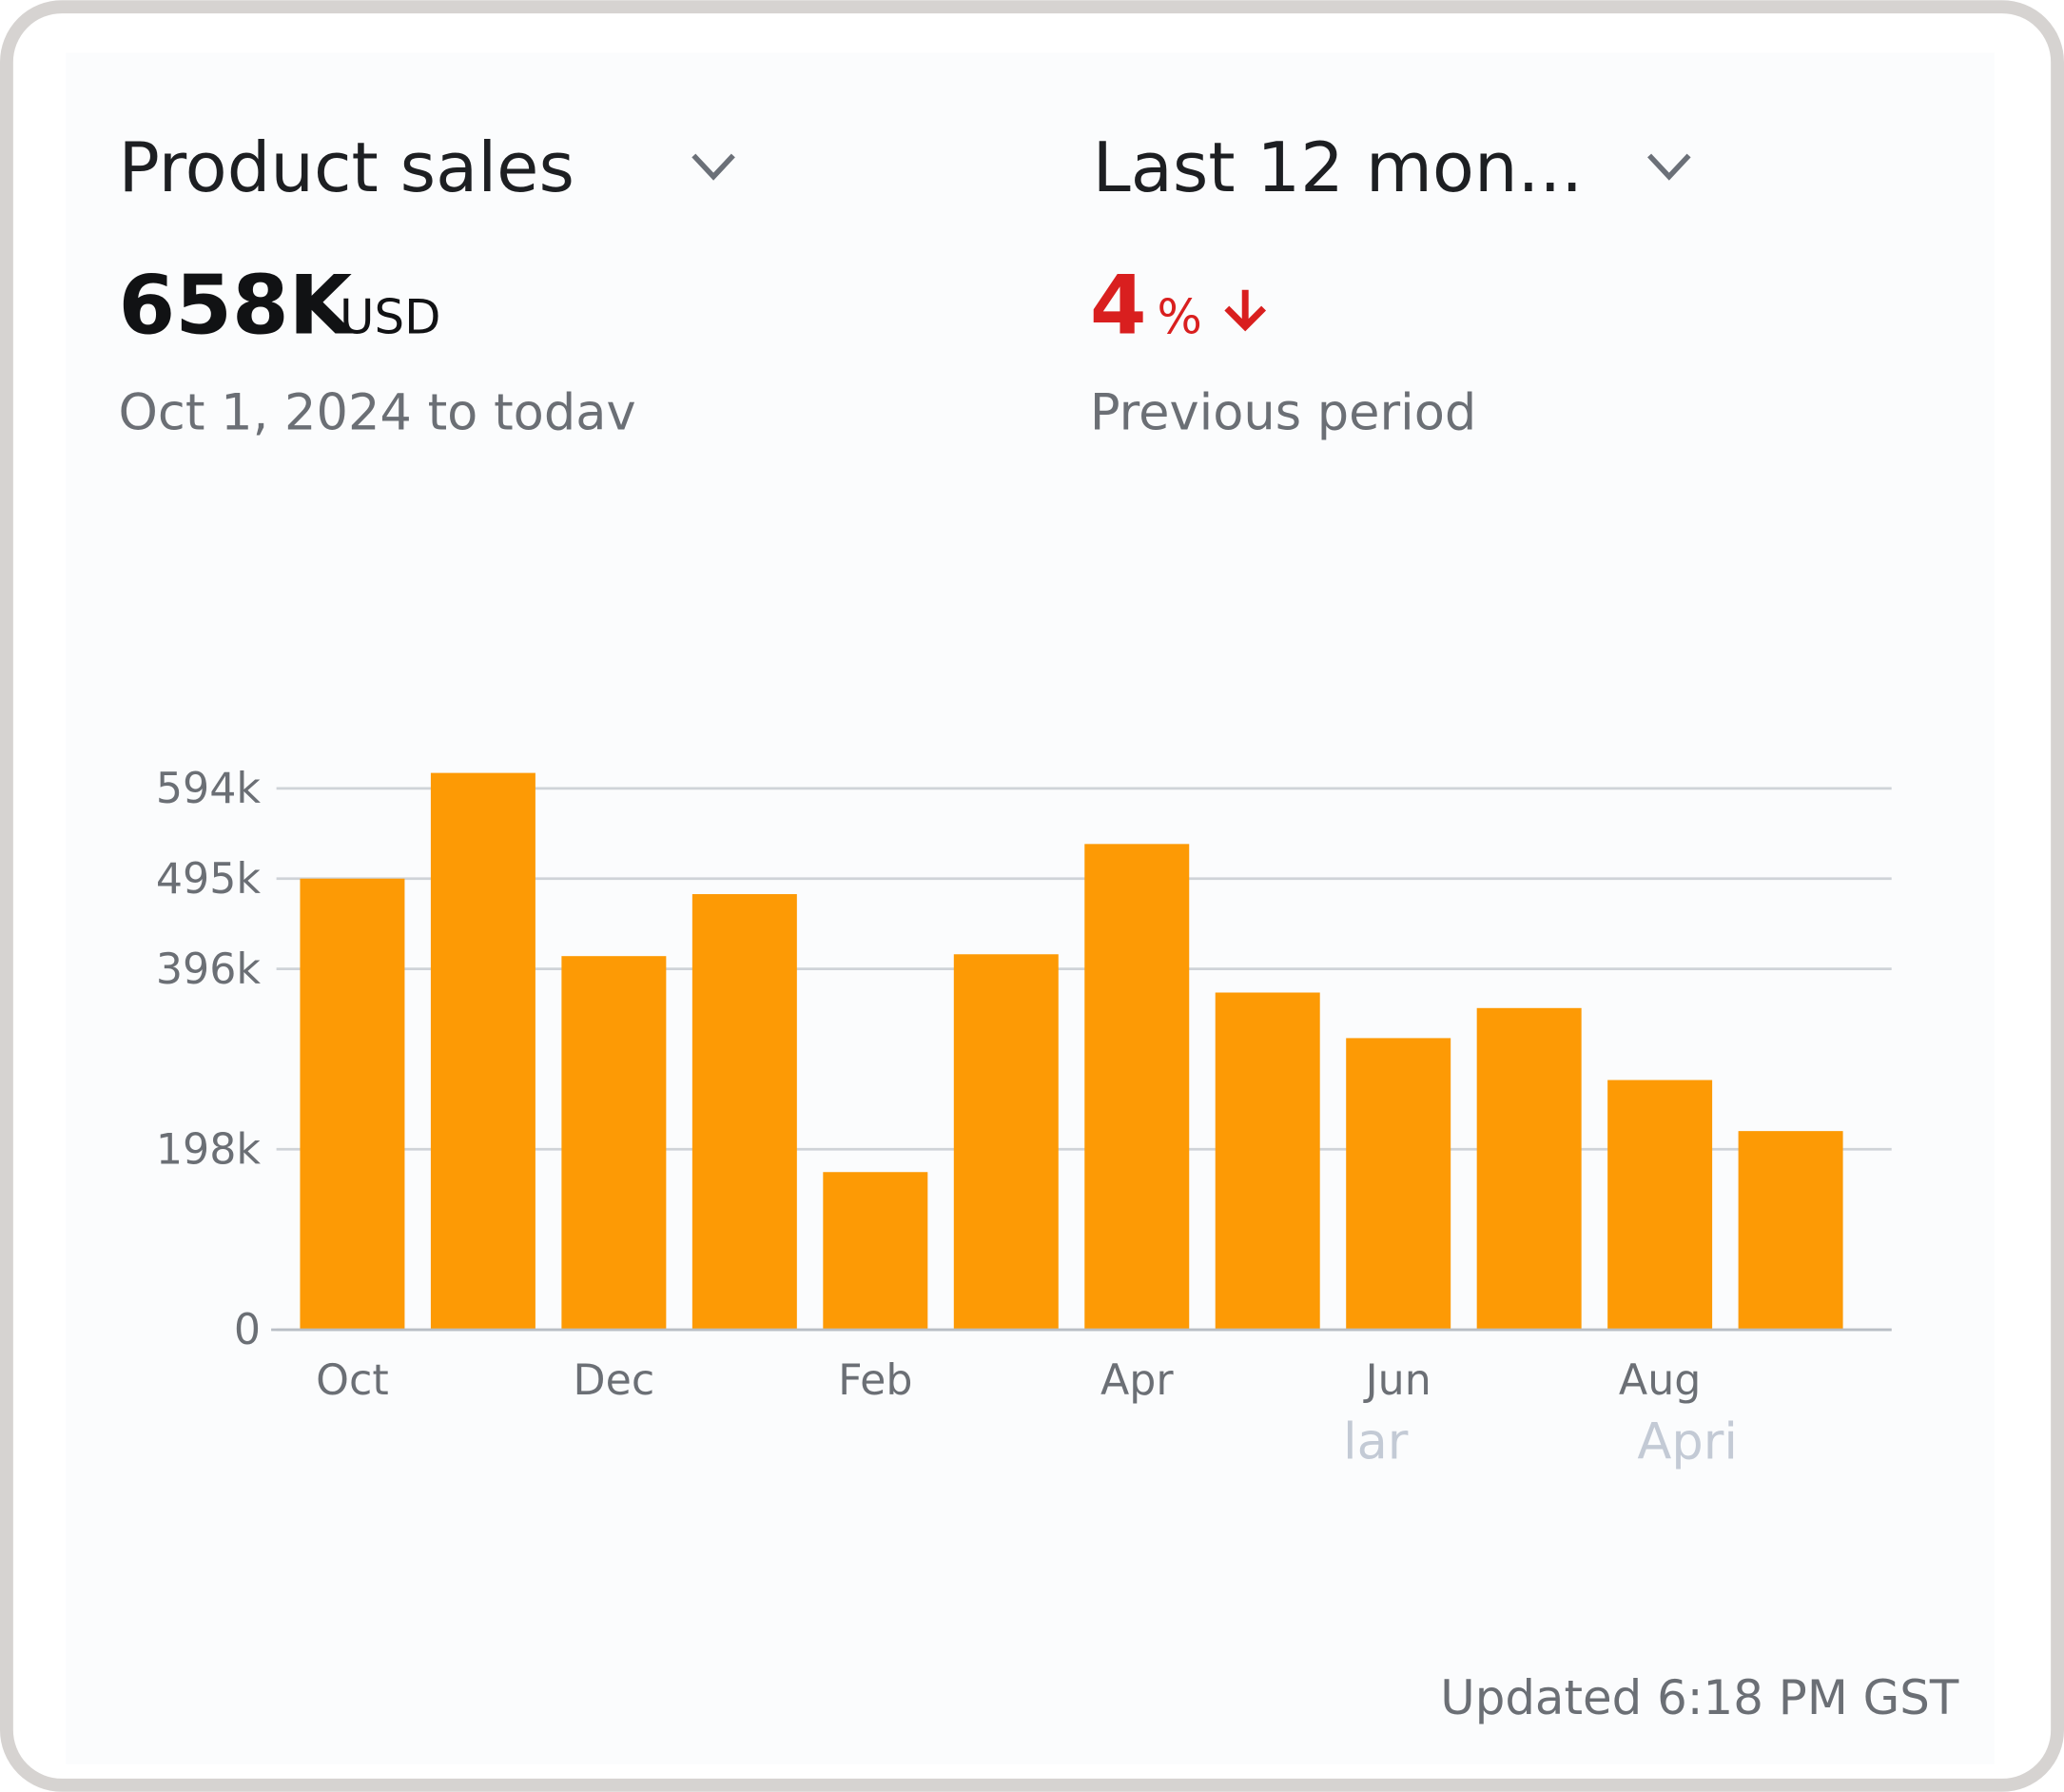 Image resolution: width=2064 pixels, height=1792 pixels. I want to click on metric-chevron, so click(713, 167).